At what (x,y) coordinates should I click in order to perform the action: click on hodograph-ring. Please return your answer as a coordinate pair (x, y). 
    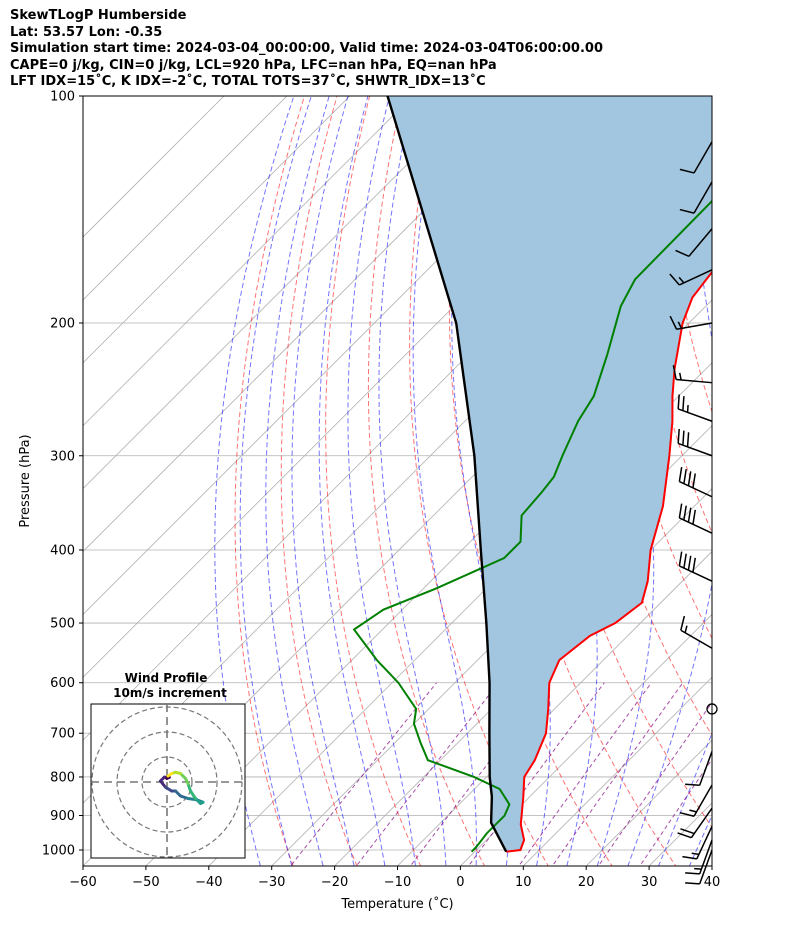
    Looking at the image, I should click on (167, 782).